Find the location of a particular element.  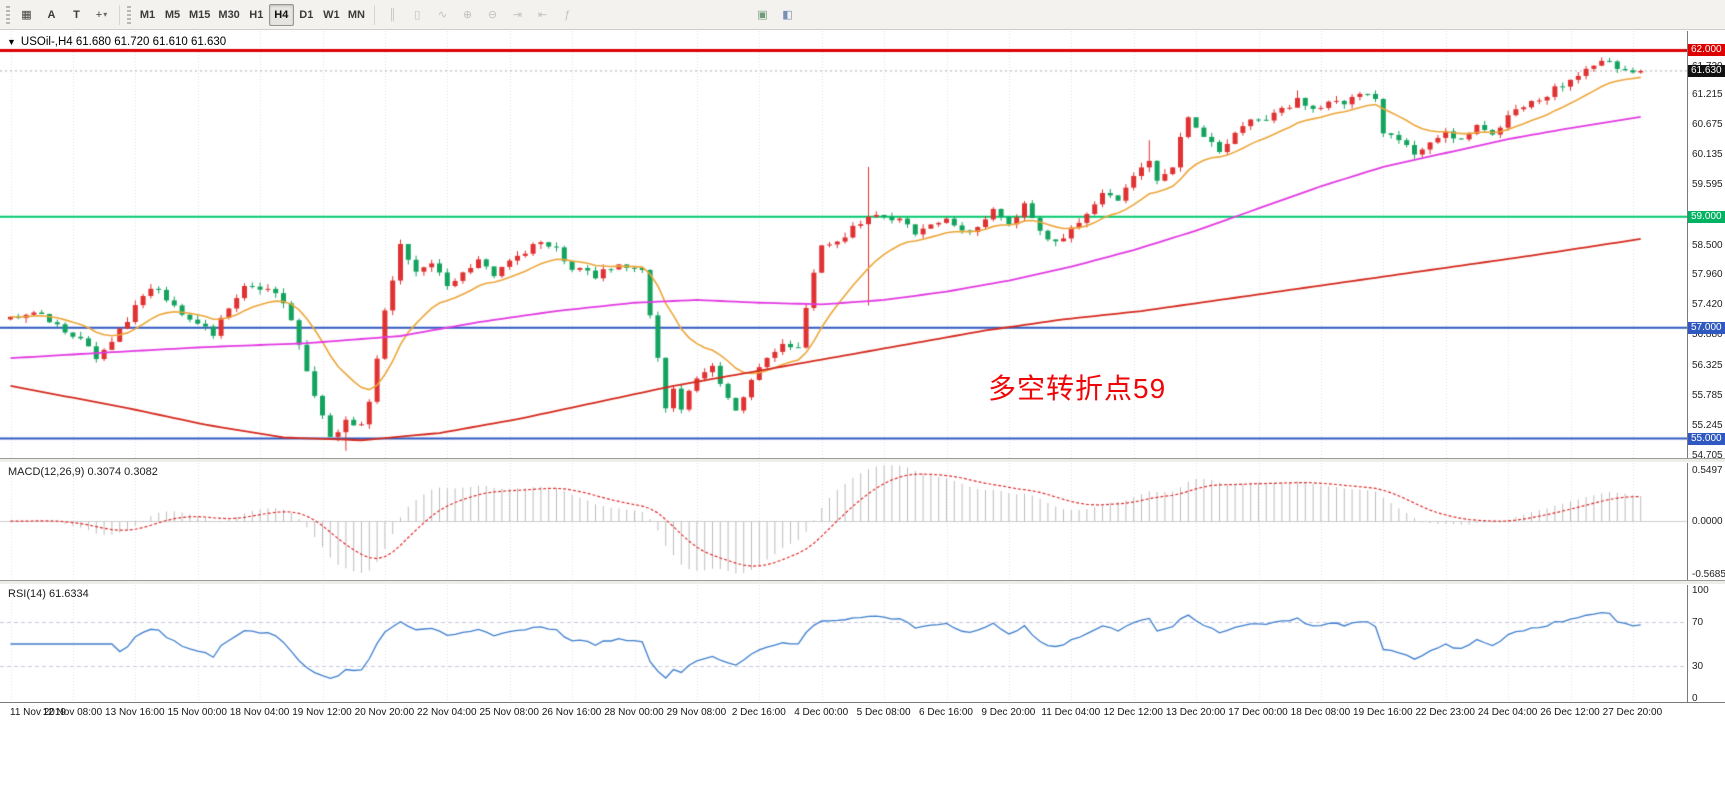

price-tick: 55.785 is located at coordinates (1707, 396).